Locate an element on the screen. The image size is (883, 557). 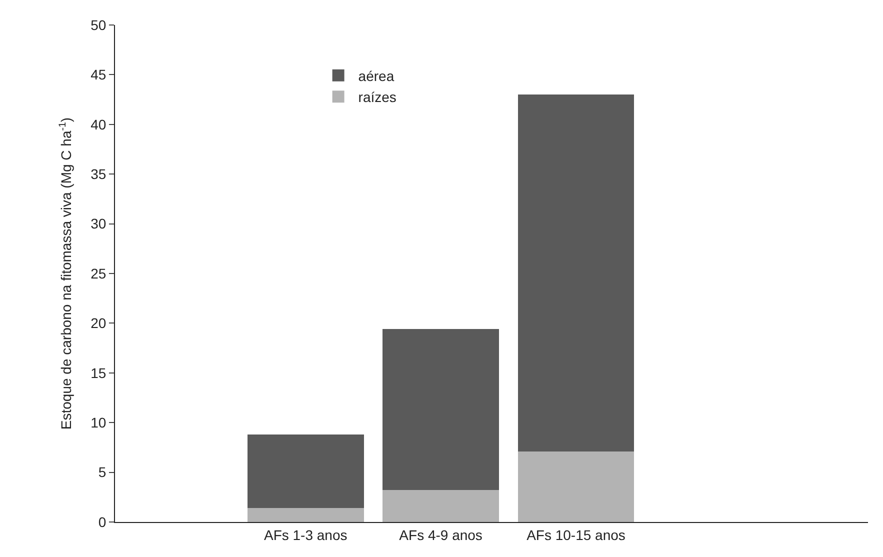
y-tick-label: 30 is located at coordinates (98, 224).